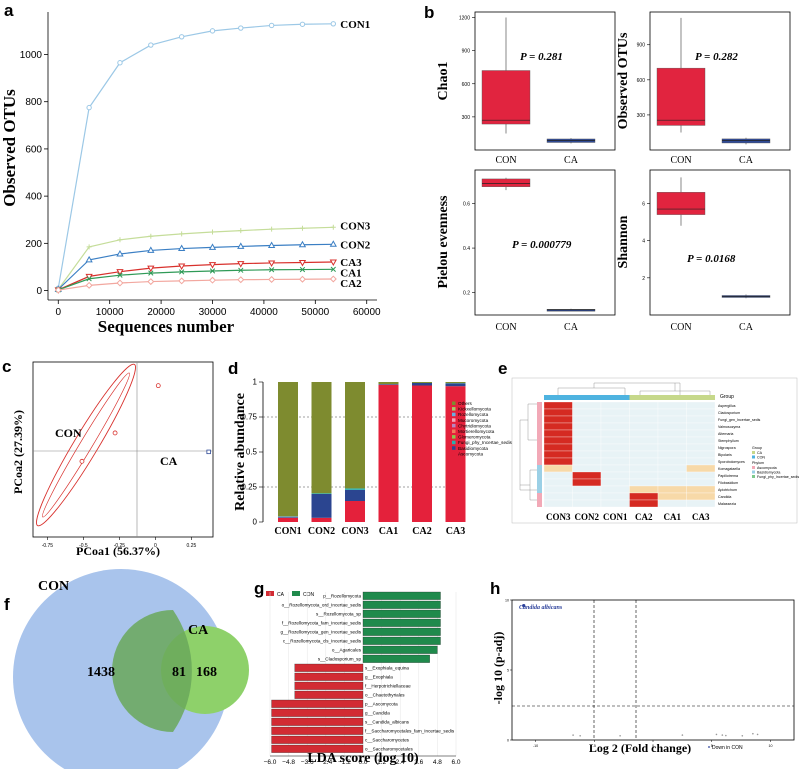 The height and width of the screenshot is (769, 800). I want to click on e-group-row-label: Group, so click(727, 397).